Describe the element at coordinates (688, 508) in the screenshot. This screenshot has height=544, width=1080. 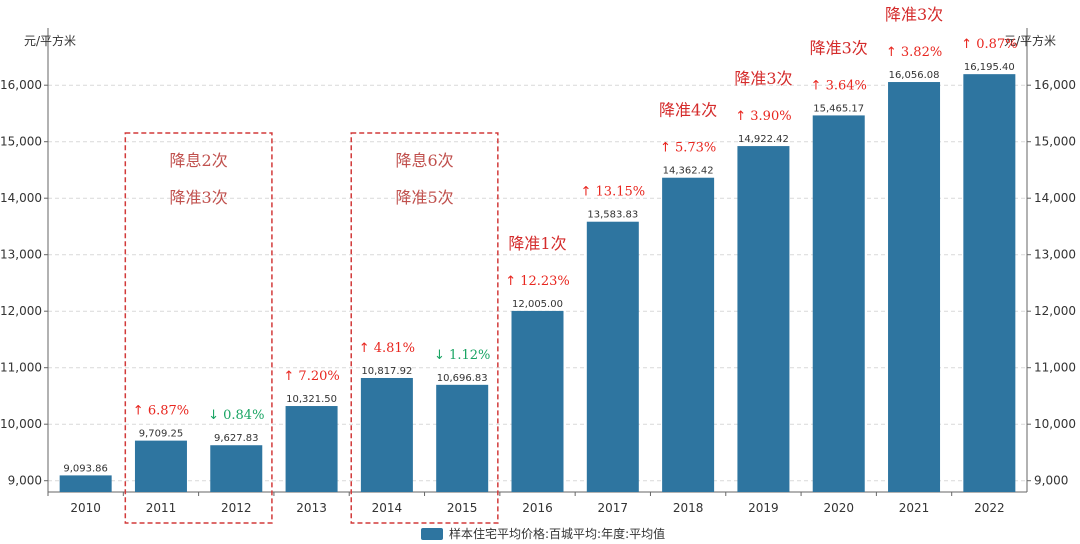
I see `x-tick-label: 2018` at that location.